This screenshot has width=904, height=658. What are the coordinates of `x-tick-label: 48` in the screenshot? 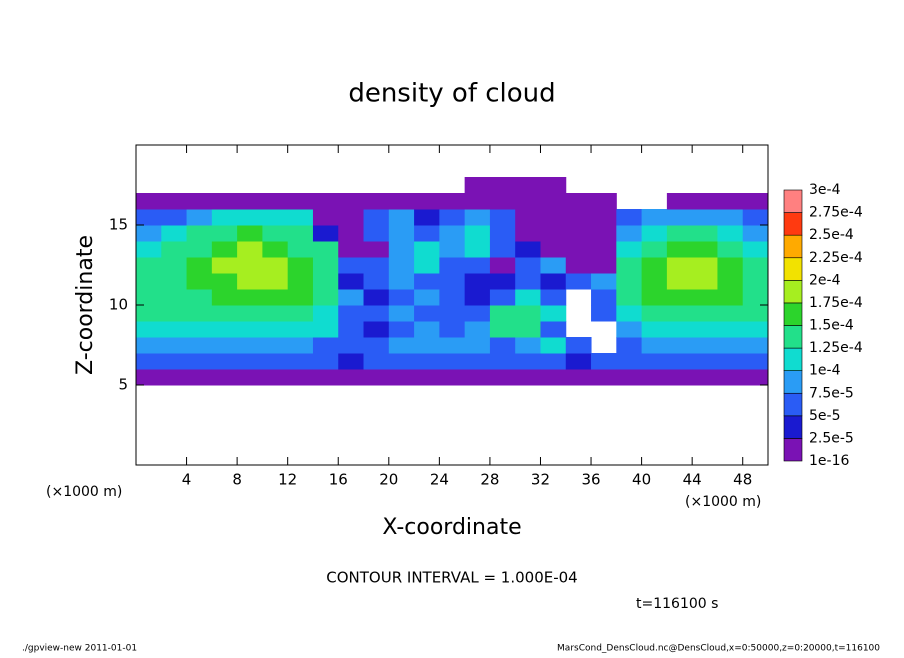 It's located at (742, 480).